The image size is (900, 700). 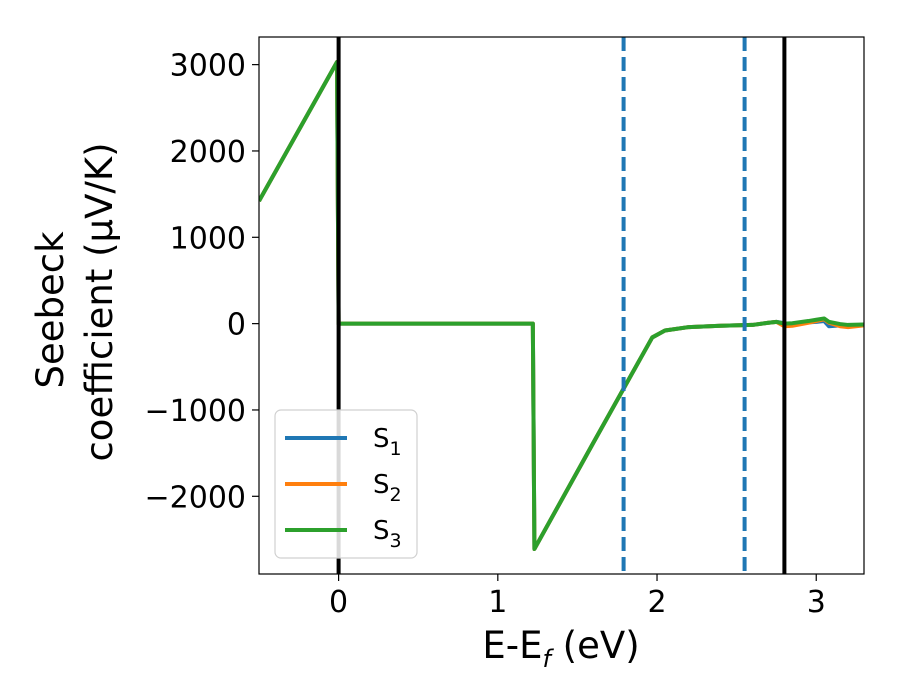 I want to click on x-tick-label: 0, so click(x=338, y=602).